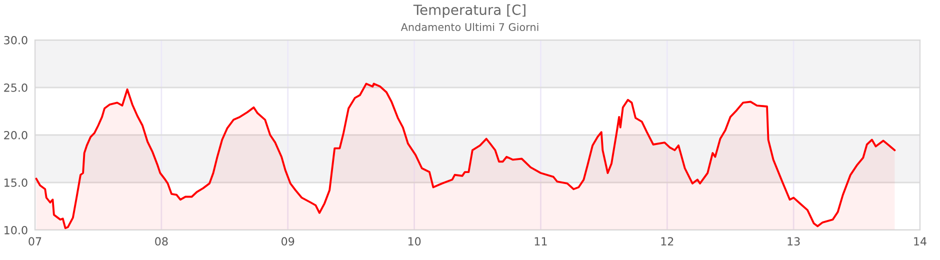 The height and width of the screenshot is (260, 940). I want to click on y-tick-label: 15.0, so click(16, 182).